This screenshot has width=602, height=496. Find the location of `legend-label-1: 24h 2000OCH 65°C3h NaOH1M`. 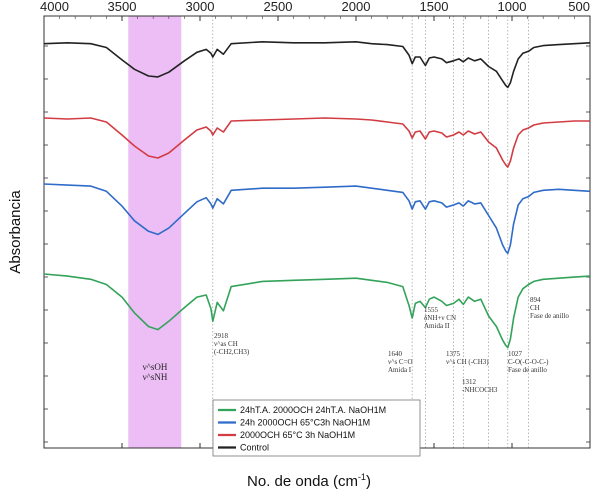

legend-label-1: 24h 2000OCH 65°C3h NaOH1M is located at coordinates (305, 423).